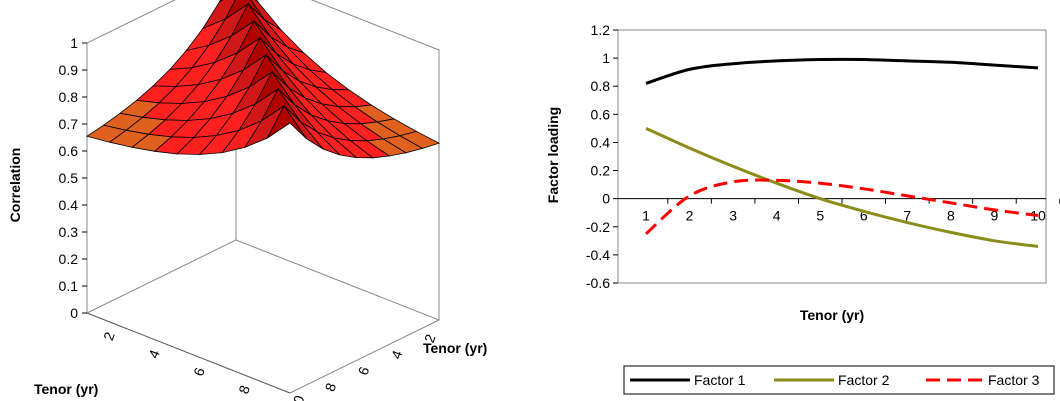 The image size is (1060, 401). Describe the element at coordinates (553, 155) in the screenshot. I see `y-axis-title: Factor loading` at that location.